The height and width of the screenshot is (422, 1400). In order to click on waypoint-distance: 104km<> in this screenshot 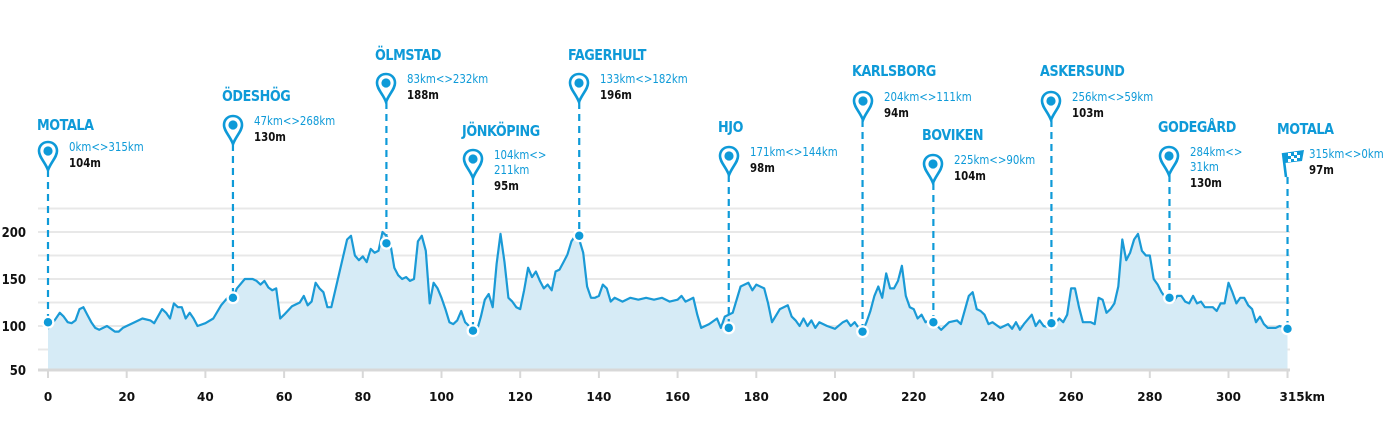, I will do `click(520, 155)`.